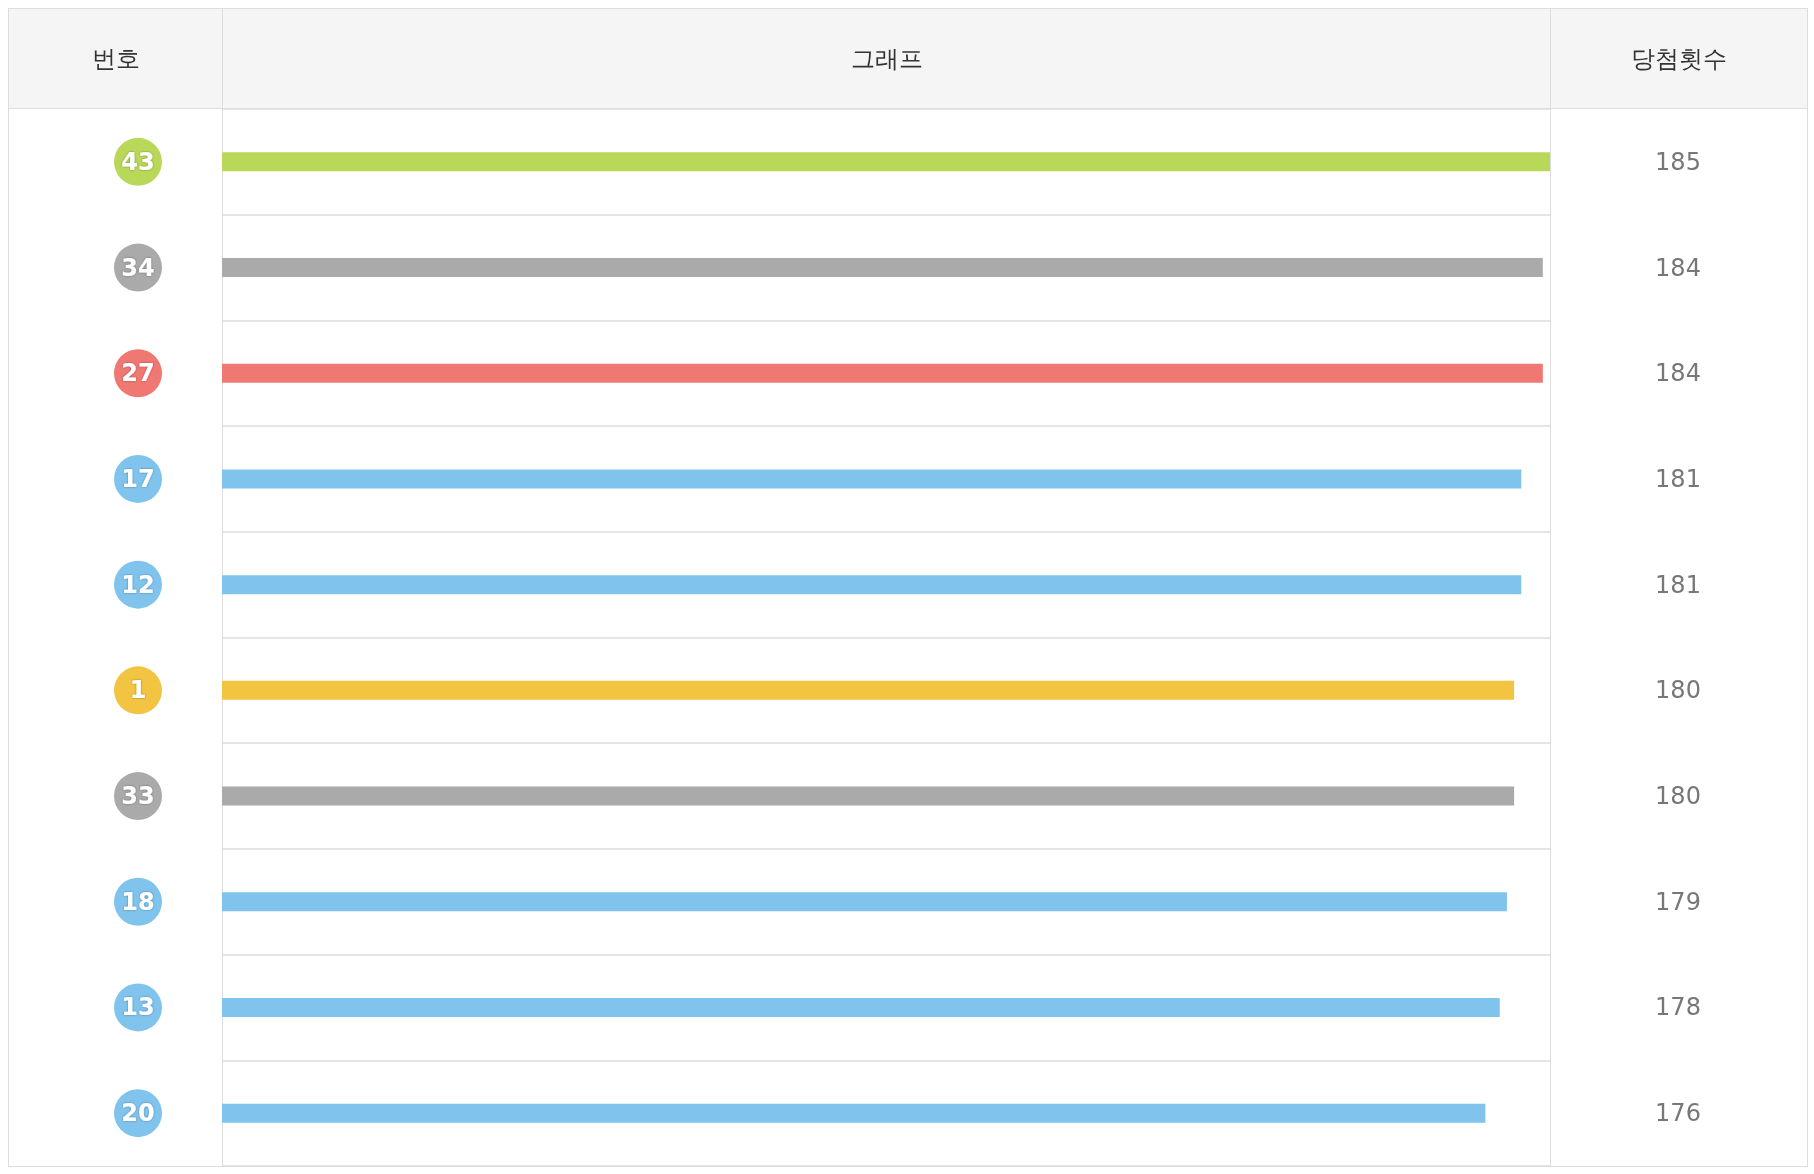 This screenshot has height=1174, width=1814. I want to click on y-tick-label: 27, so click(138, 373).